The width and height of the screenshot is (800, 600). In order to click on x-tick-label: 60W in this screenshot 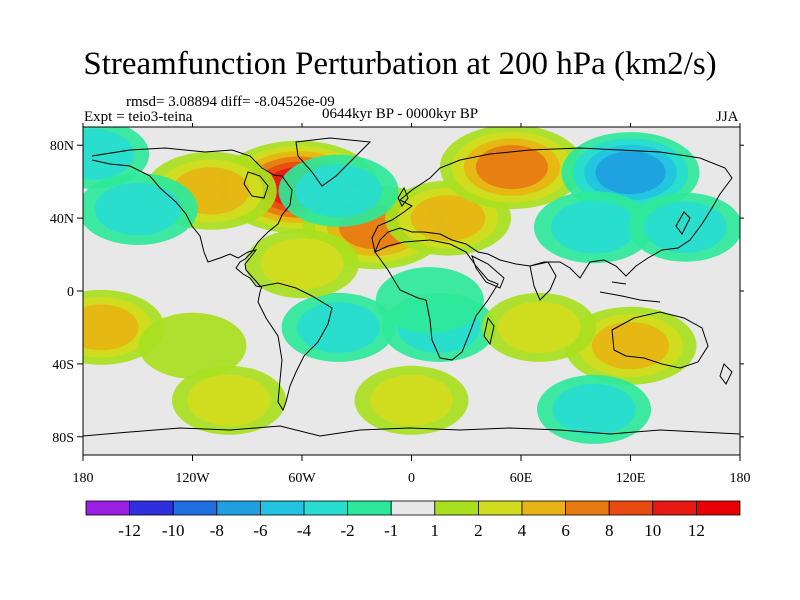, I will do `click(302, 478)`.